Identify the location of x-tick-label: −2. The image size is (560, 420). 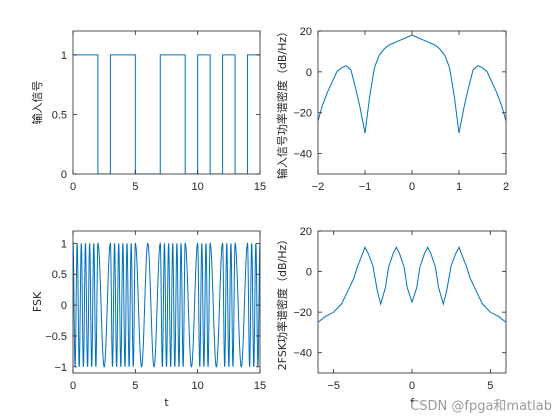
(318, 187).